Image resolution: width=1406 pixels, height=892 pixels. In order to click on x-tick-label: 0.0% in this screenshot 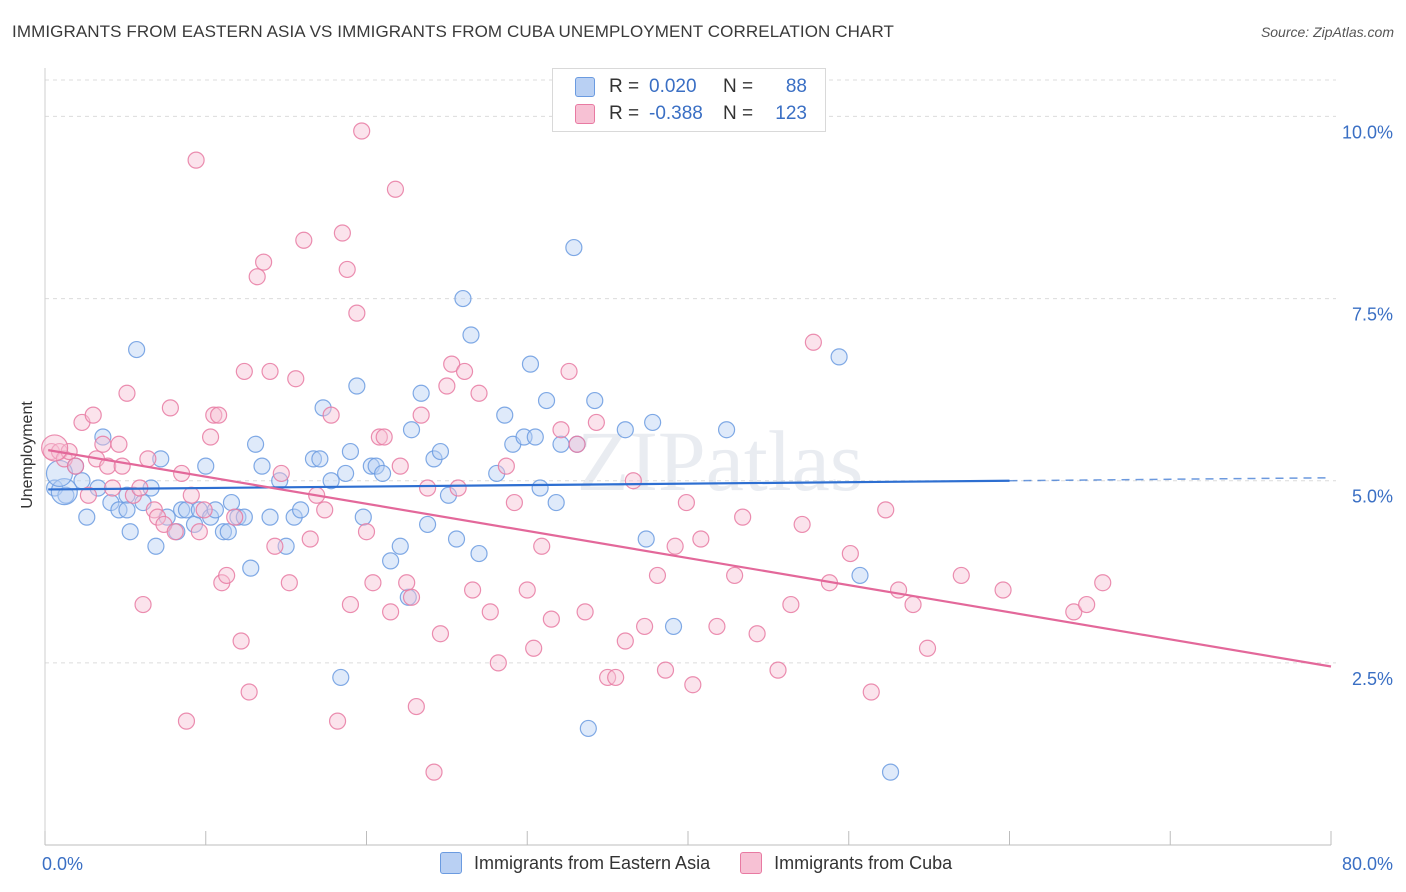, I will do `click(62, 864)`.